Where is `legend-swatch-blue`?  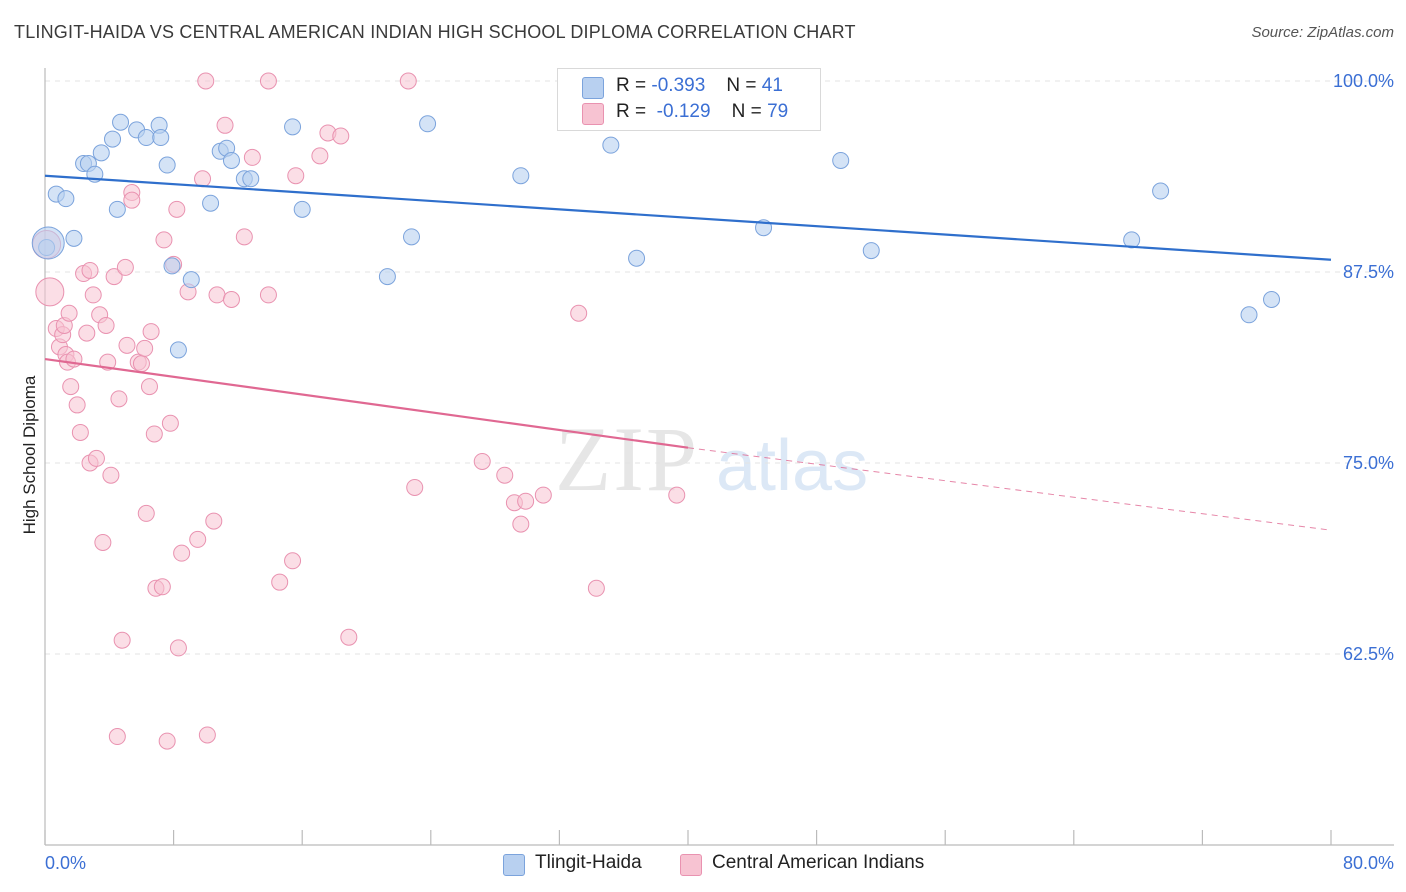
legend-swatch-blue is located at coordinates (514, 865).